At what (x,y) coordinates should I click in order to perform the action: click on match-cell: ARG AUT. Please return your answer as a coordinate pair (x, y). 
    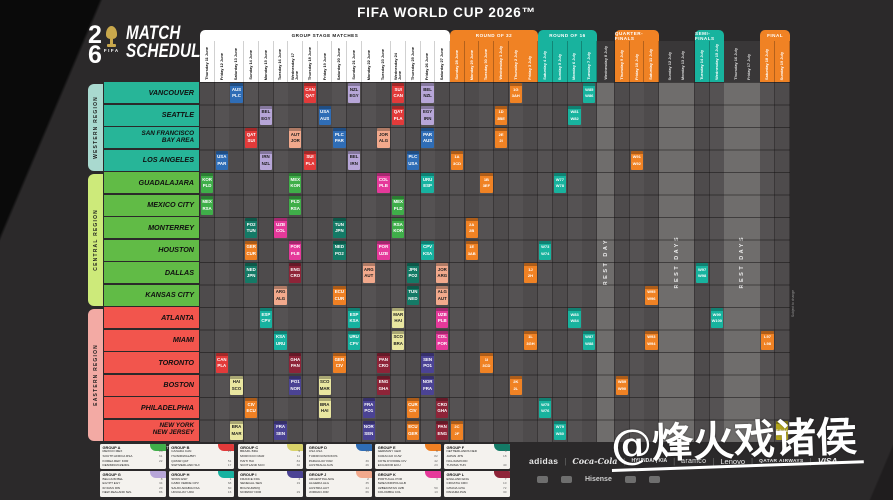
    Looking at the image, I should click on (368, 273).